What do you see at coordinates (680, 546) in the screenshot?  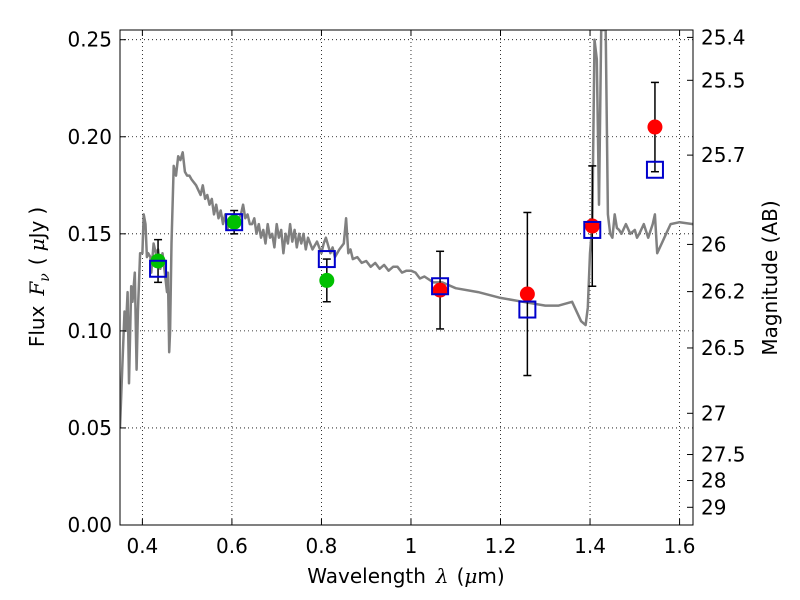 I see `x-tick-label: 1.6` at bounding box center [680, 546].